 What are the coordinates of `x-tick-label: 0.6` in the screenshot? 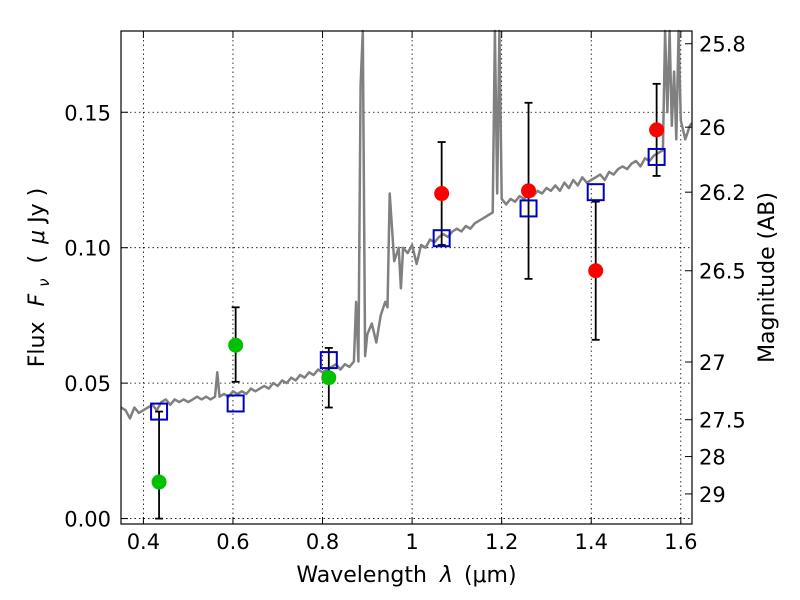 It's located at (232, 542).